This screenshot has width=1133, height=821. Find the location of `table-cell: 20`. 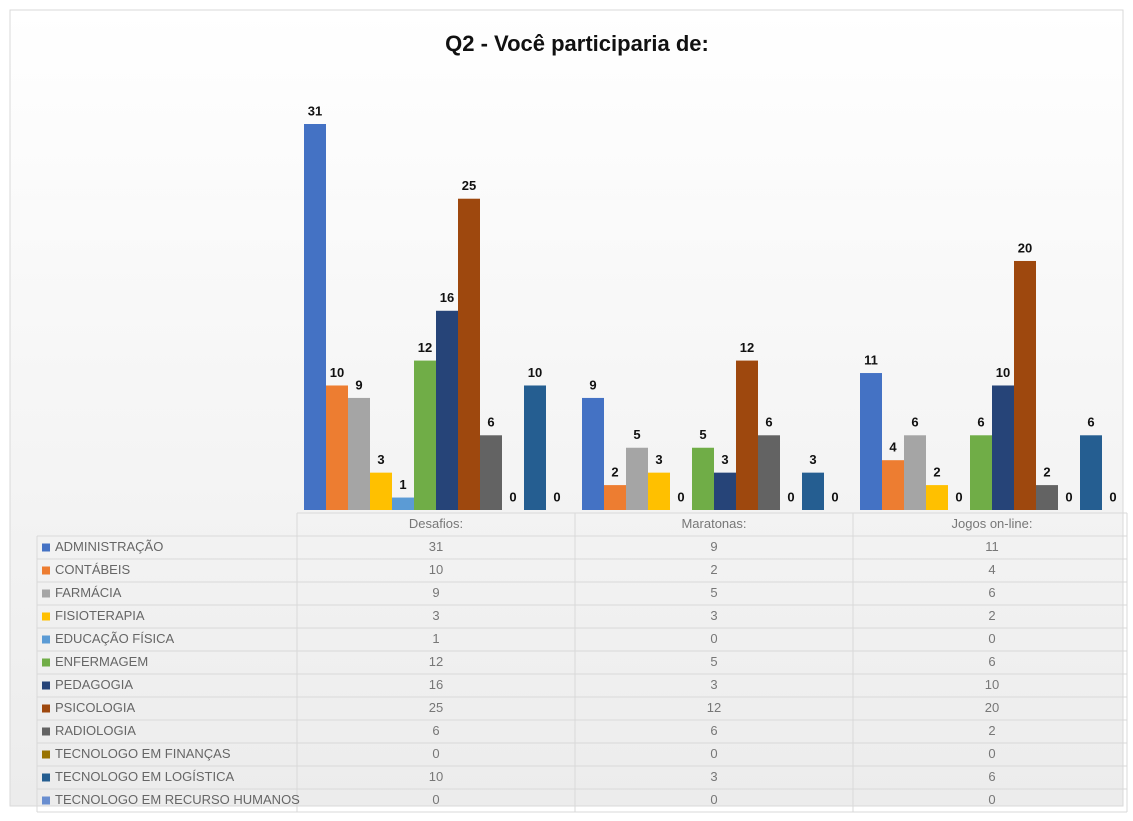

table-cell: 20 is located at coordinates (992, 707).